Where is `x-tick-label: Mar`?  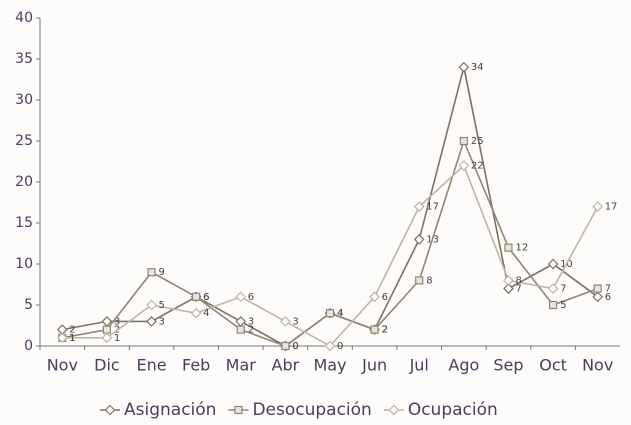
x-tick-label: Mar is located at coordinates (241, 365).